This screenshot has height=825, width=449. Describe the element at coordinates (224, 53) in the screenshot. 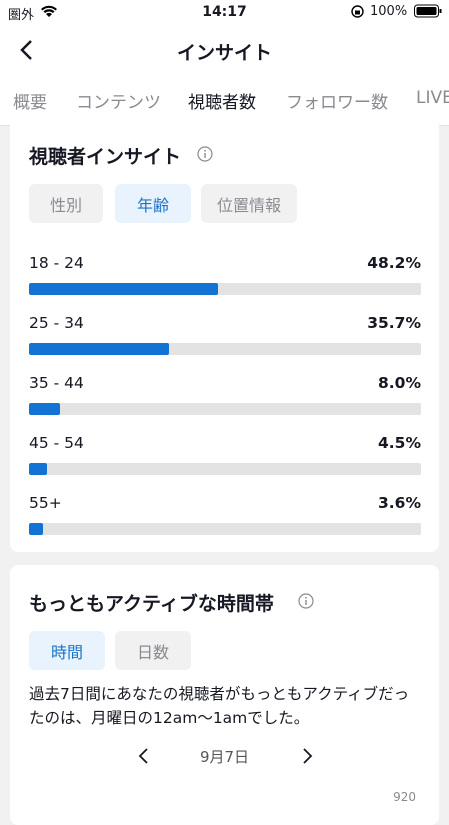

I see `page-title: インサイト` at that location.